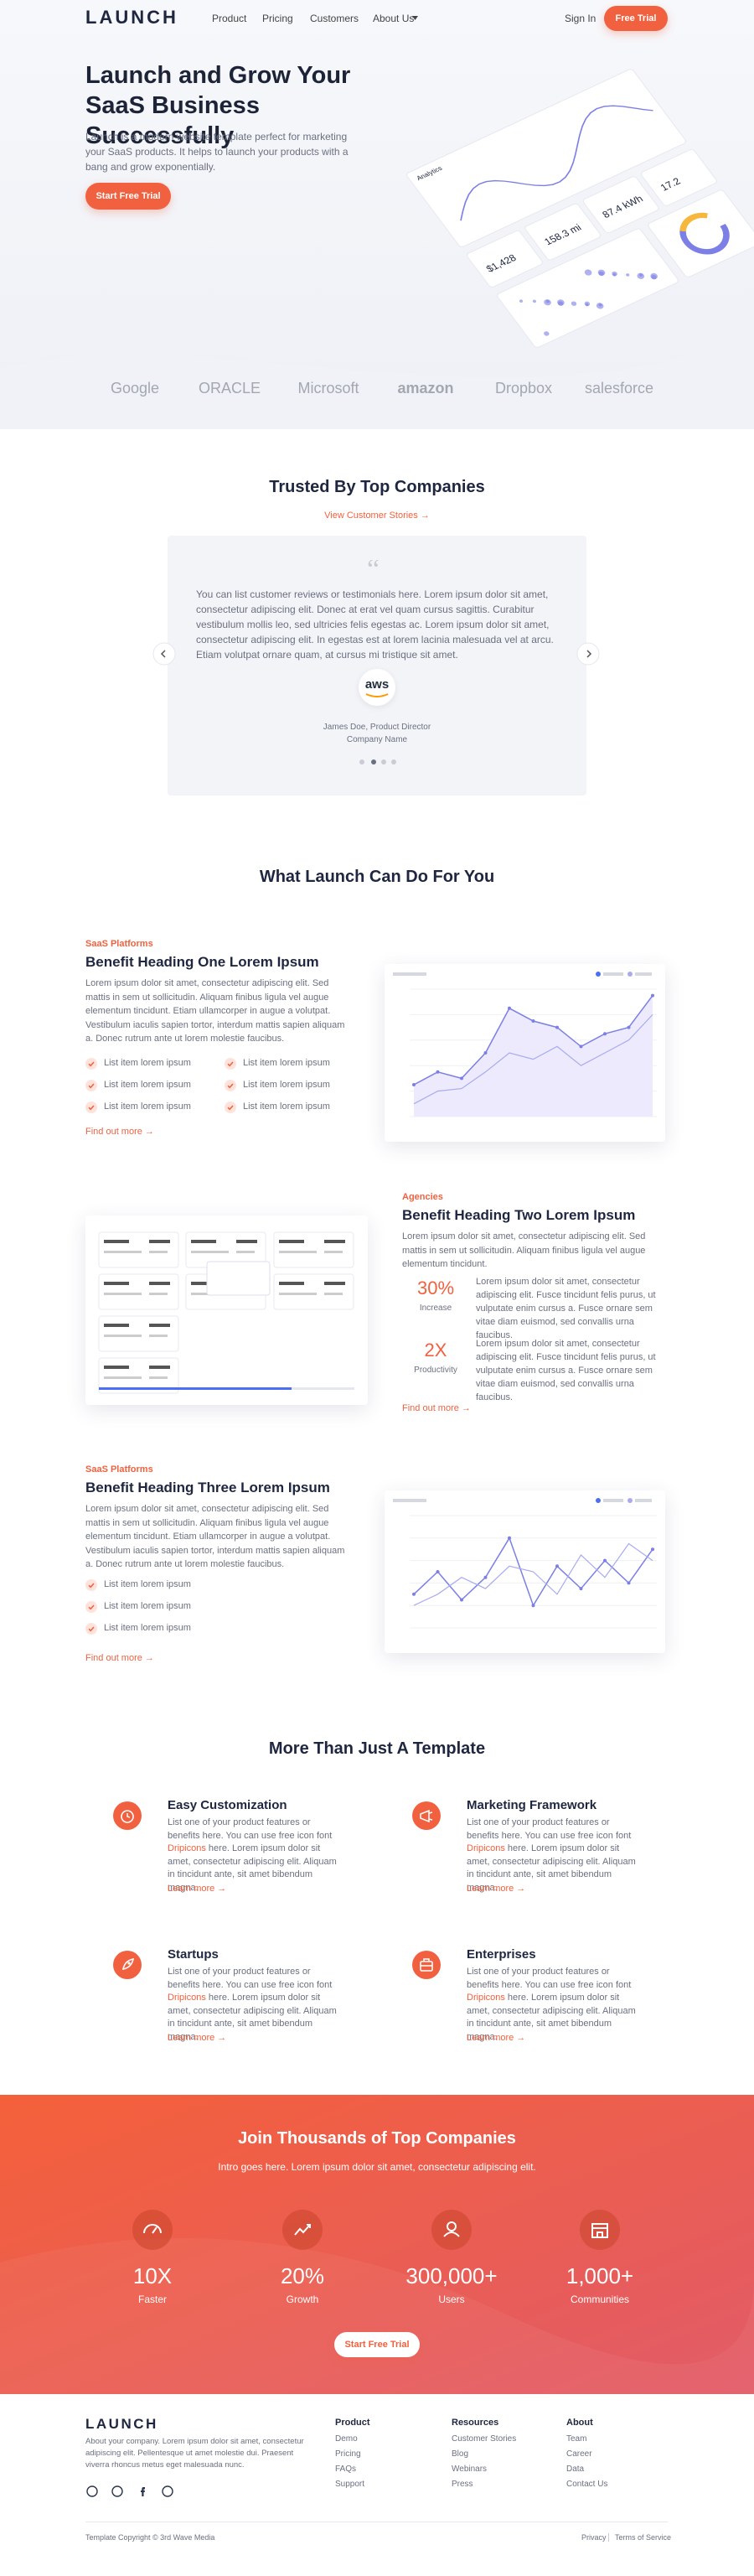 The height and width of the screenshot is (2576, 754). Describe the element at coordinates (643, 2537) in the screenshot. I see `legal-link: Terms of Service` at that location.